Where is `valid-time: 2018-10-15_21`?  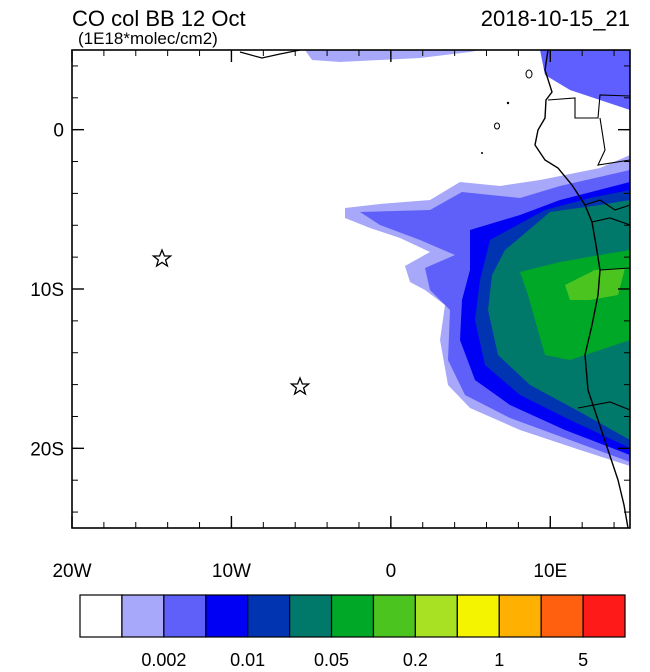 valid-time: 2018-10-15_21 is located at coordinates (555, 18).